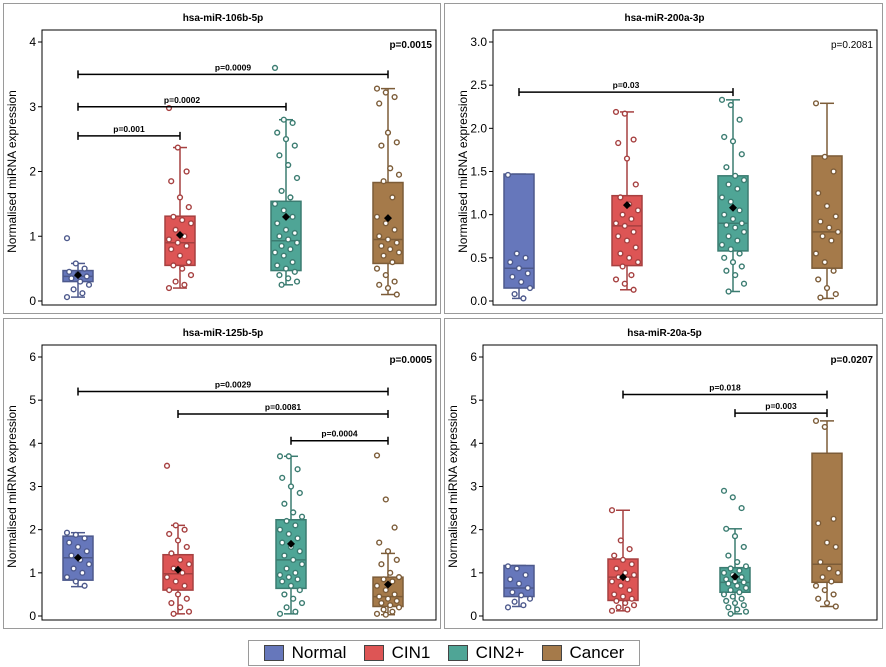  I want to click on y-tick-label: 0, so click(473, 616).